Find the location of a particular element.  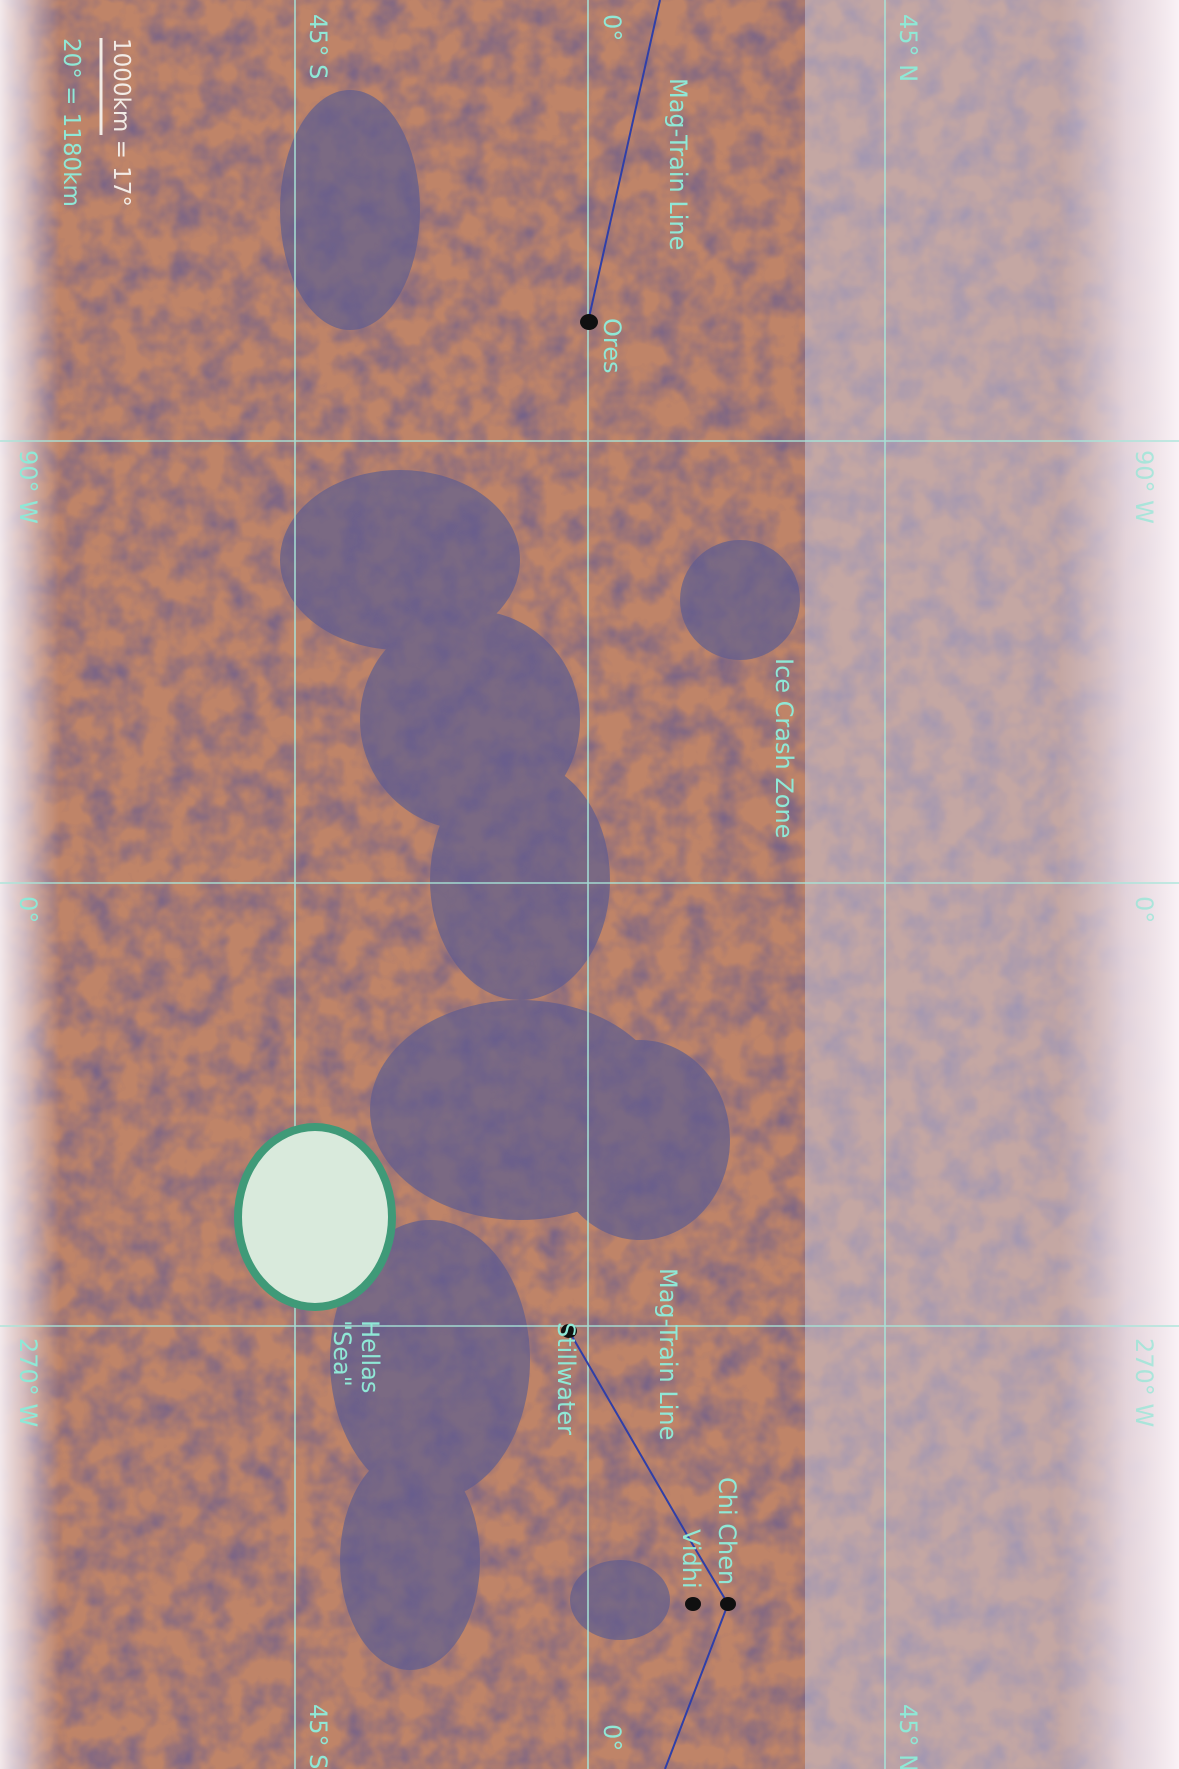

ice-crash-zone-label: Ice Crash Zone is located at coordinates (784, 748).